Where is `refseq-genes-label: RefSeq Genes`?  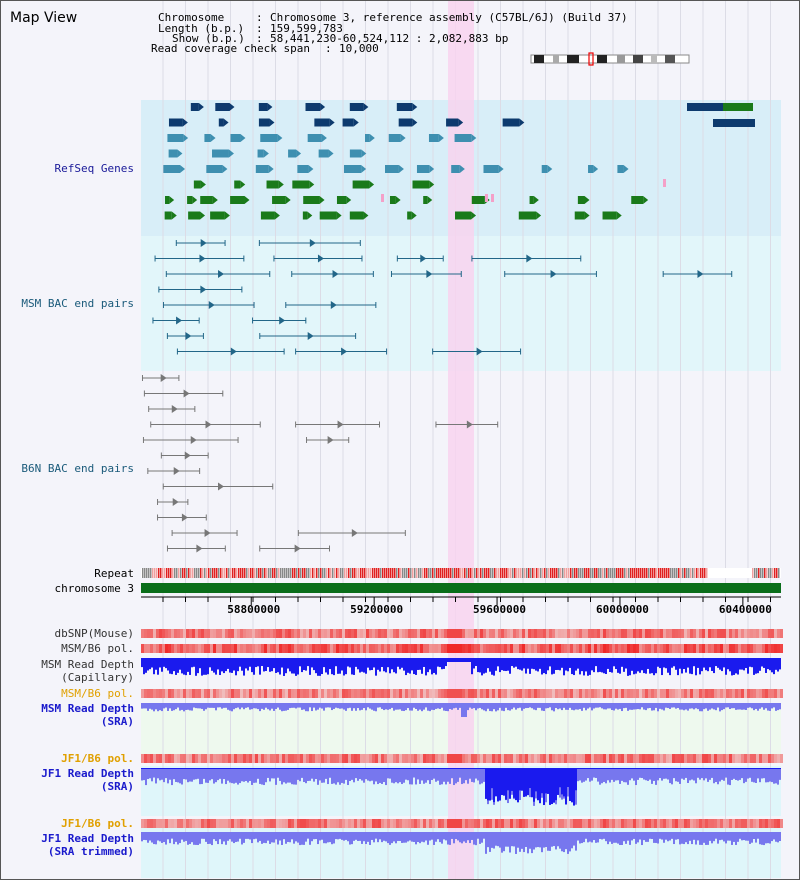
refseq-genes-label: RefSeq Genes is located at coordinates (94, 168).